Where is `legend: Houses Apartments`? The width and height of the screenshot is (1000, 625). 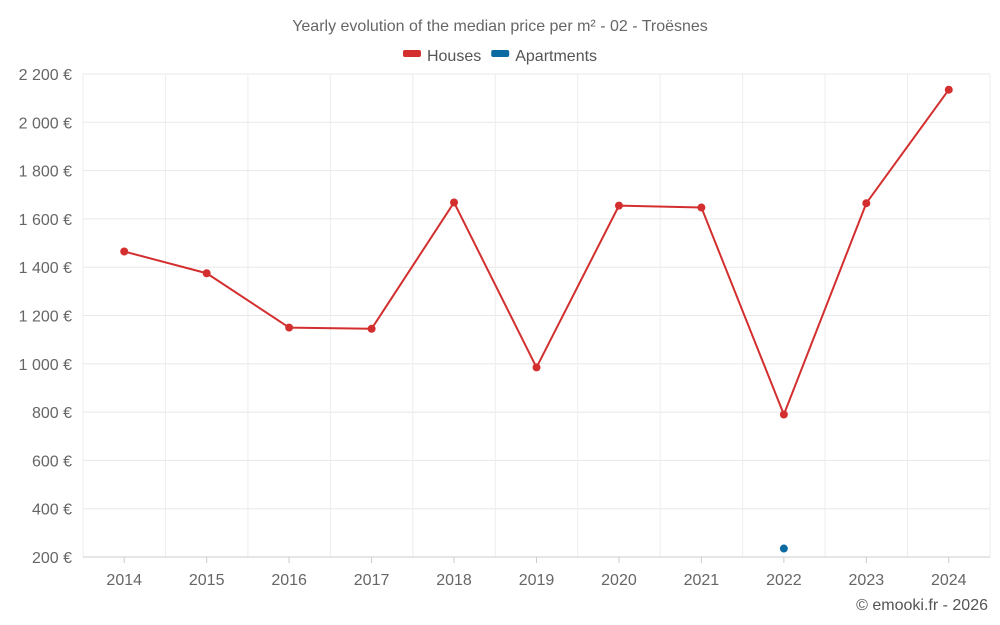 legend: Houses Apartments is located at coordinates (499, 56).